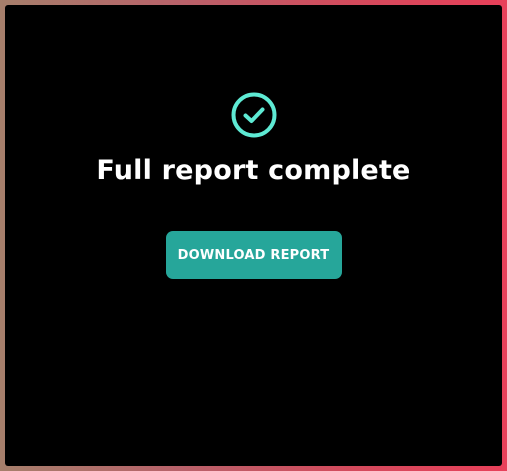 Image resolution: width=507 pixels, height=471 pixels. What do you see at coordinates (253, 255) in the screenshot?
I see `download-report-button: DOWNLOAD REPORT` at bounding box center [253, 255].